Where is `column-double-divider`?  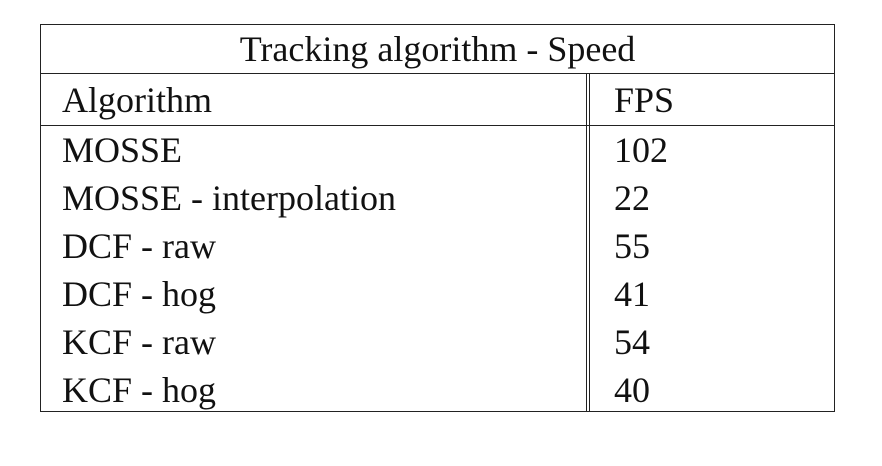 column-double-divider is located at coordinates (588, 242).